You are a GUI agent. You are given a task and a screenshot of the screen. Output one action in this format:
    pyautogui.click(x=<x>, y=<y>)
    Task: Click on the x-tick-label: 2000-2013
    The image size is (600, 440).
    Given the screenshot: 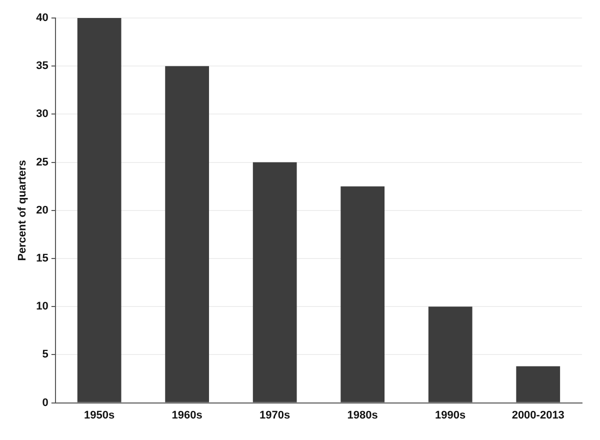 What is the action you would take?
    pyautogui.click(x=538, y=415)
    